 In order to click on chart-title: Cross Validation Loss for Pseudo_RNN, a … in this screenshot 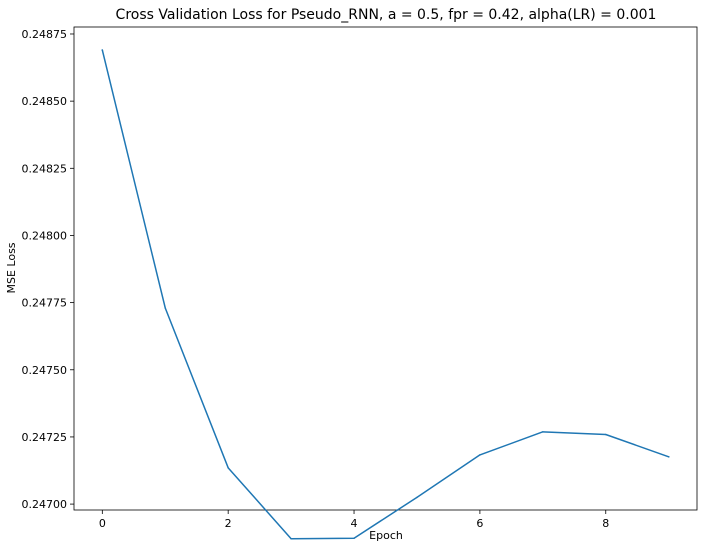, I will do `click(386, 15)`.